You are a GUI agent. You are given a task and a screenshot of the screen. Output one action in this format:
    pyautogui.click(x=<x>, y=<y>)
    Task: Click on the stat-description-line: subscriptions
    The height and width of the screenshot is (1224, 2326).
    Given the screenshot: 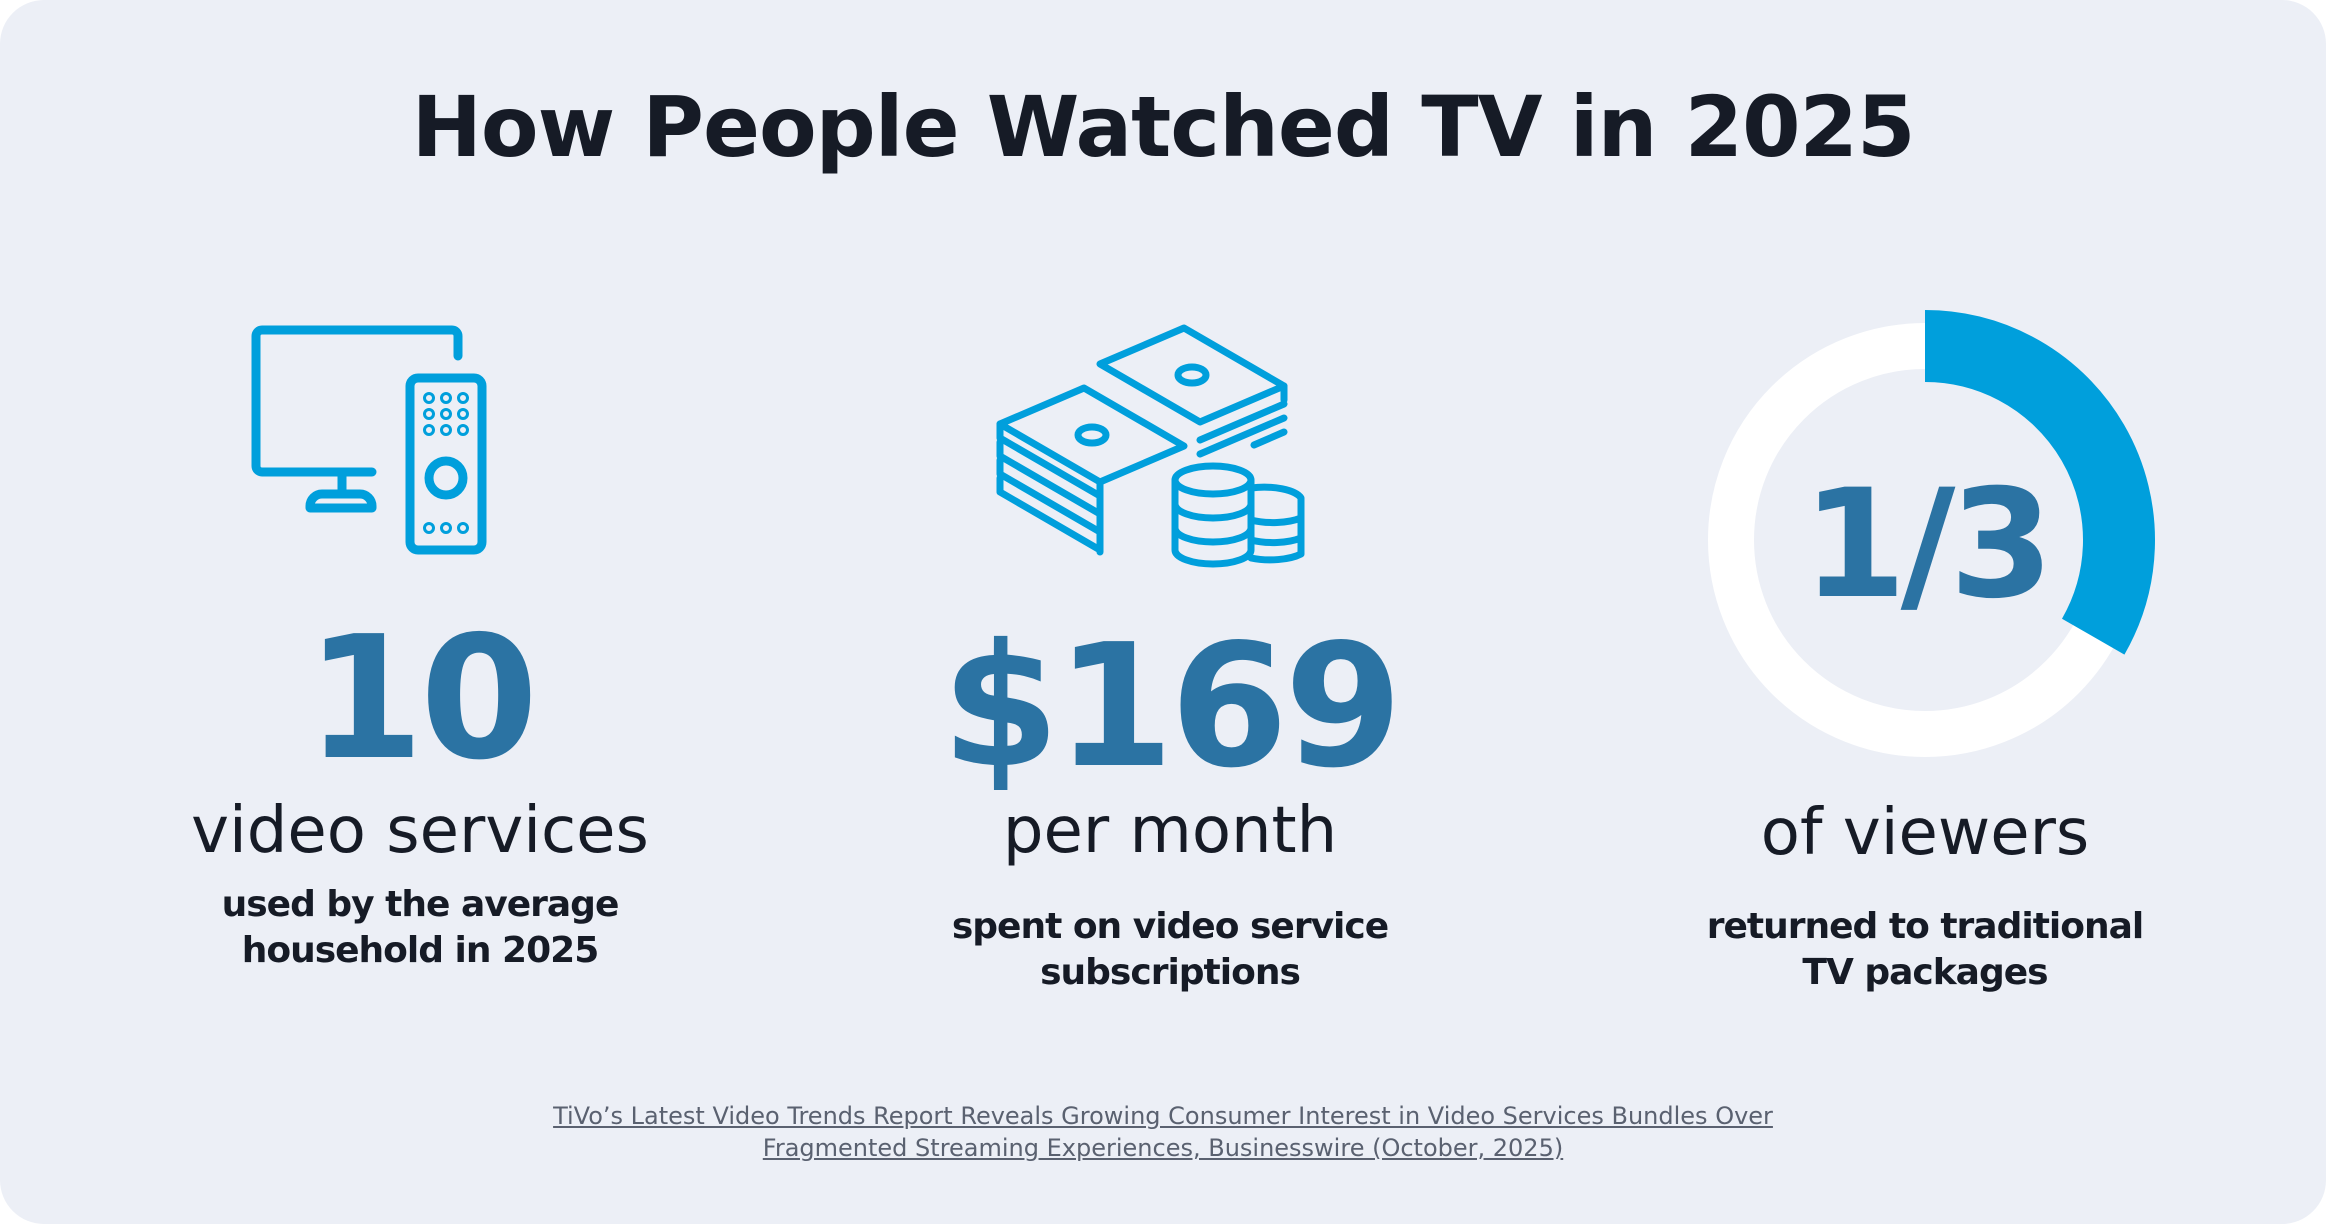 What is the action you would take?
    pyautogui.click(x=1170, y=972)
    